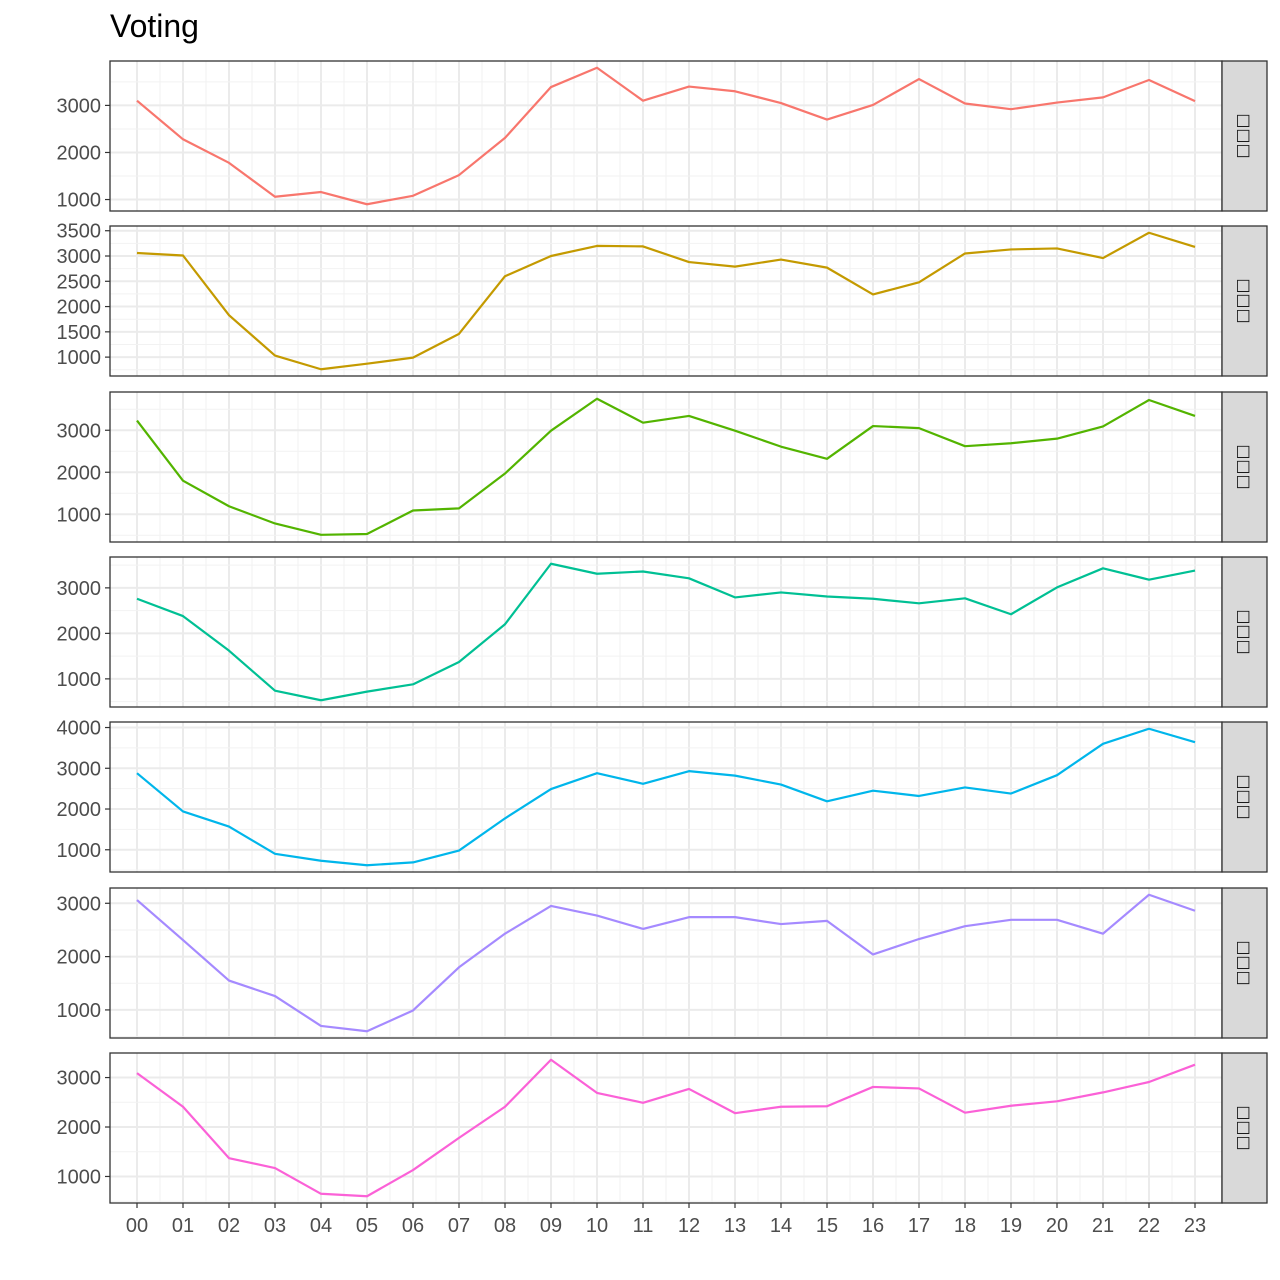  What do you see at coordinates (79, 282) in the screenshot?
I see `y-tick-label: 2500` at bounding box center [79, 282].